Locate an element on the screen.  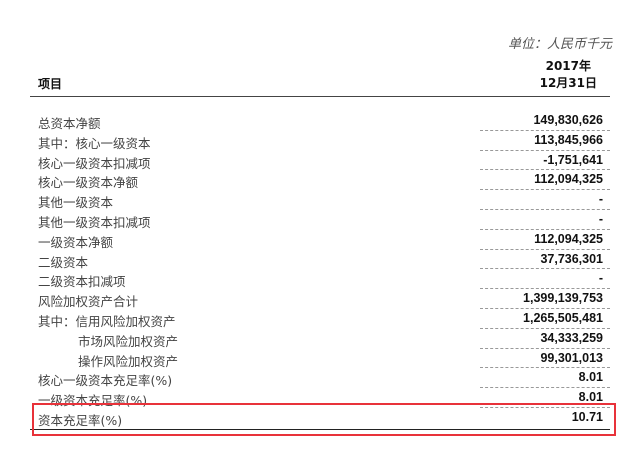
table-row: 其中：核心一级资本 113,845,966 is located at coordinates (320, 141).